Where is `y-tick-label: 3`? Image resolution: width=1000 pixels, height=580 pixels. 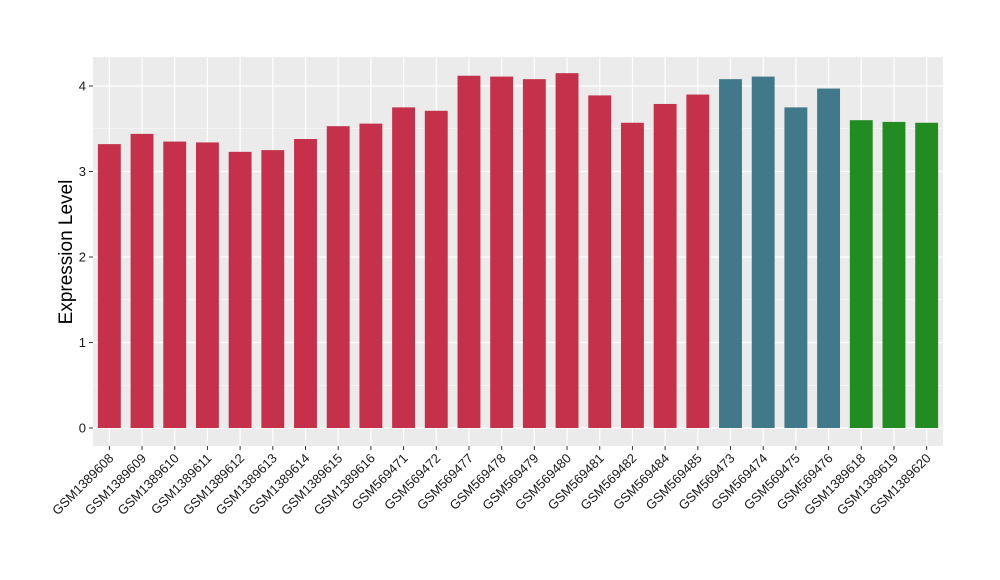 y-tick-label: 3 is located at coordinates (82, 171).